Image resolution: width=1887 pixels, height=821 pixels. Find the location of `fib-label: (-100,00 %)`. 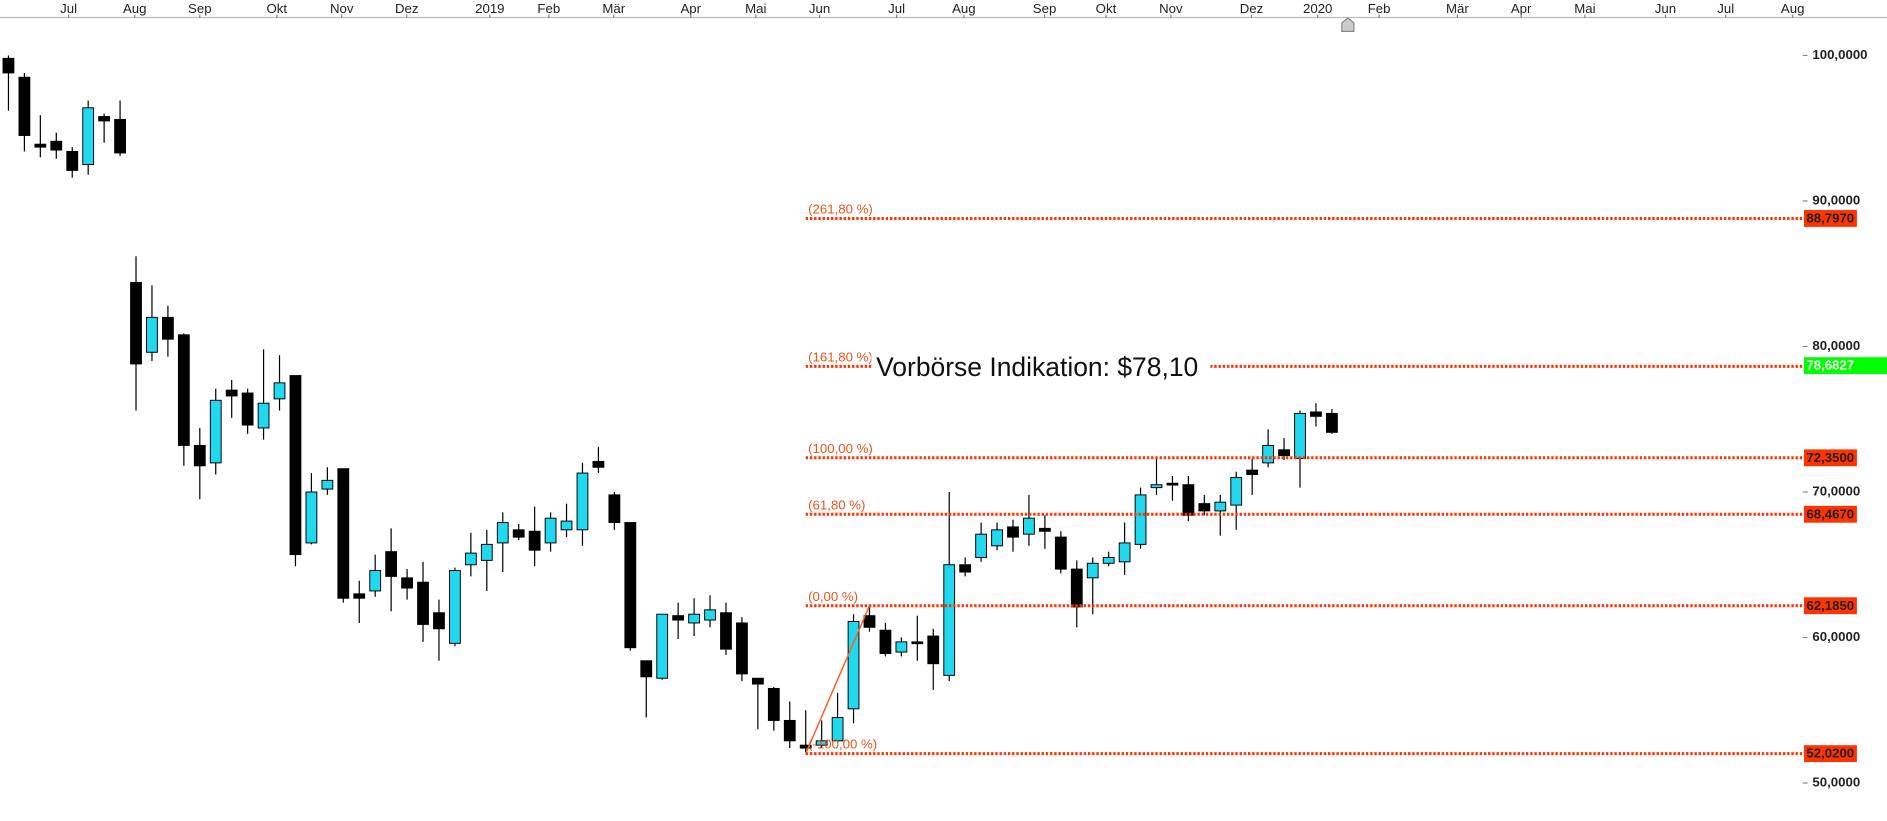

fib-label: (-100,00 %) is located at coordinates (842, 744).